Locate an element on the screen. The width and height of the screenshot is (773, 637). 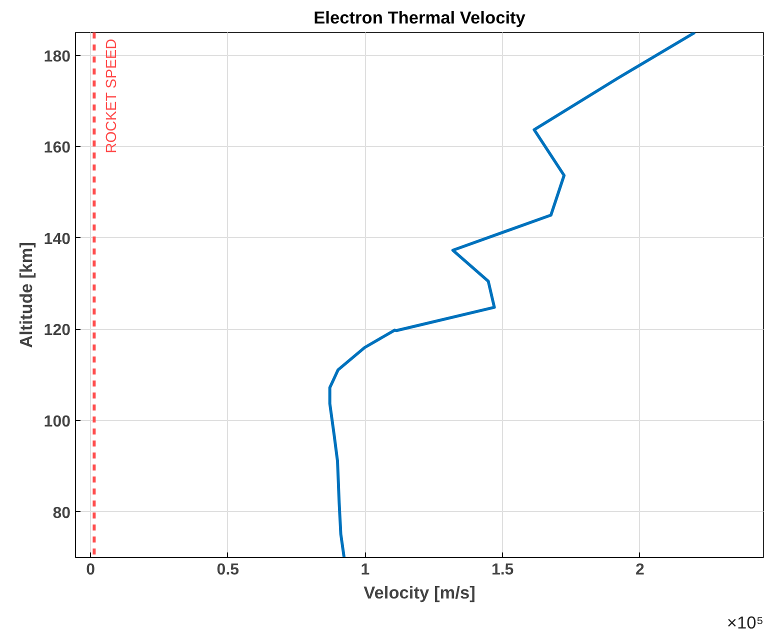
x-tick-label: 2 is located at coordinates (639, 570).